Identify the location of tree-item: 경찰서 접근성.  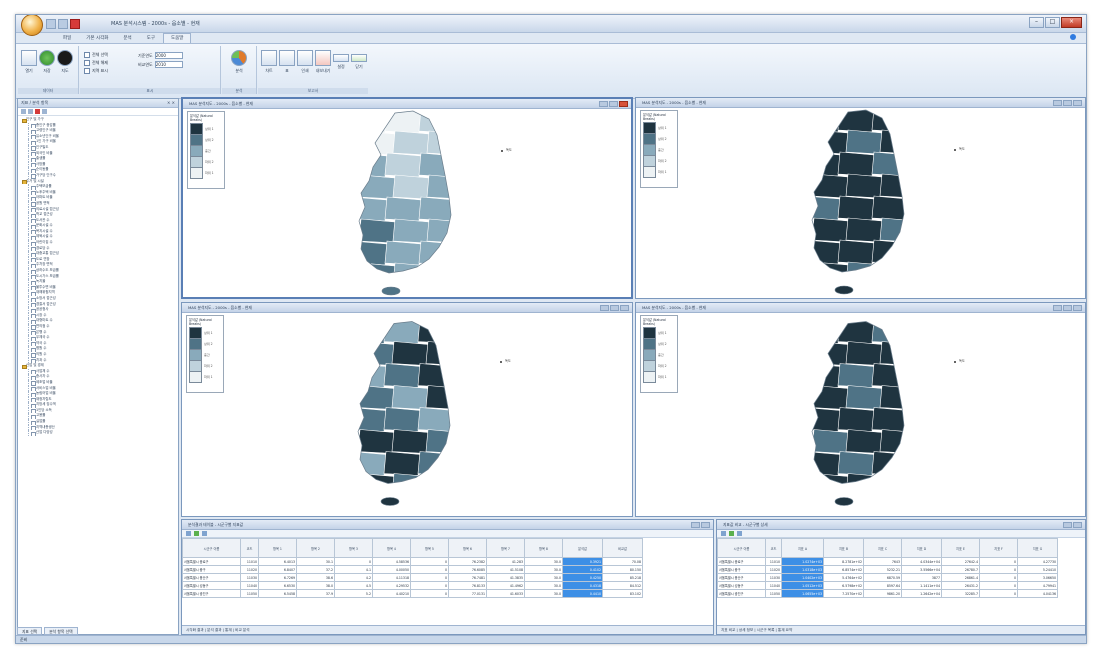
(100, 304).